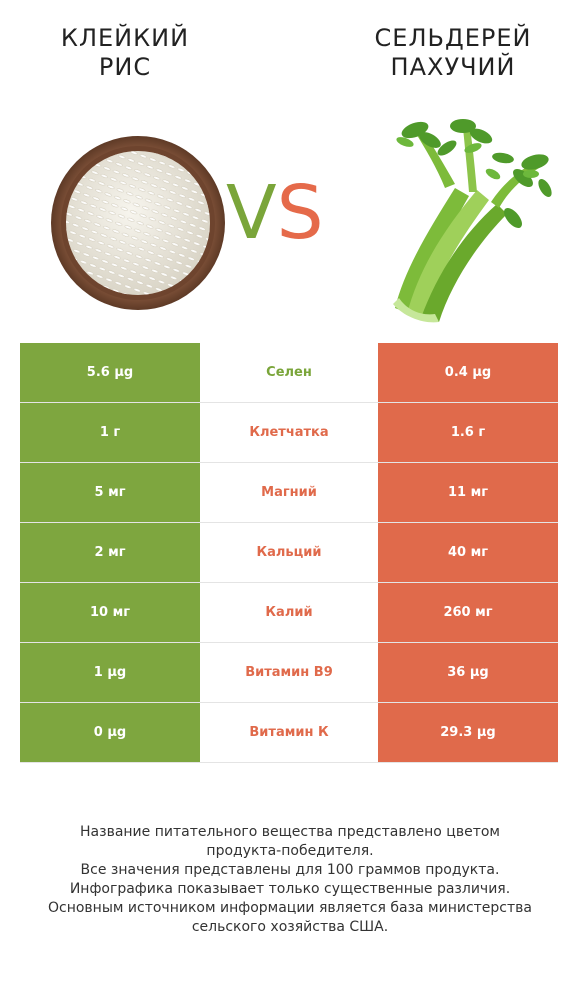  I want to click on table-row: 5 мг Магний 11 мг, so click(289, 492).